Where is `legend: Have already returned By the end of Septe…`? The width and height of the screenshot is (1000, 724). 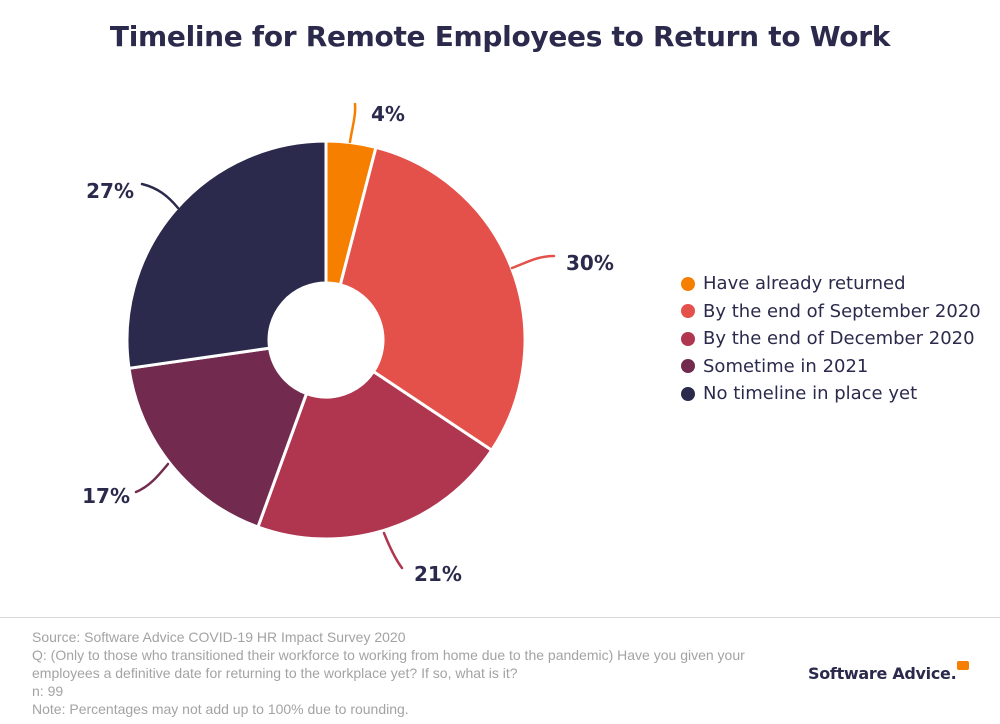 legend: Have already returned By the end of Septe… is located at coordinates (831, 339).